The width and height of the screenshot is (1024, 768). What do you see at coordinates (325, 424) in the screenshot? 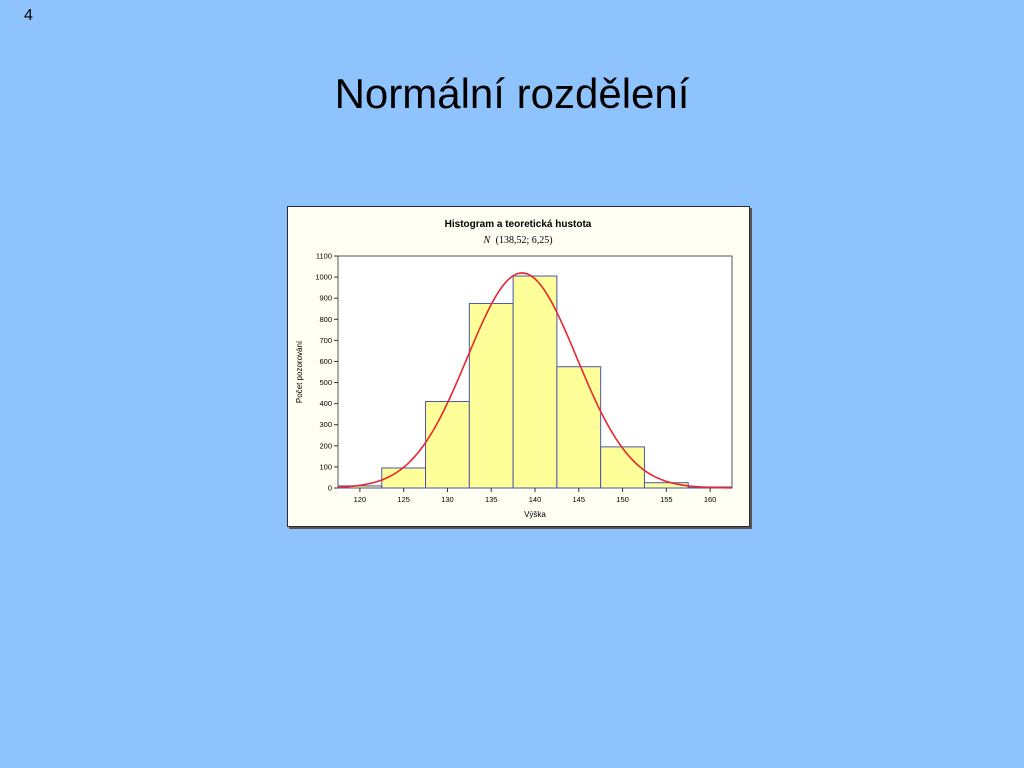
I see `y-tick-label: 300` at bounding box center [325, 424].